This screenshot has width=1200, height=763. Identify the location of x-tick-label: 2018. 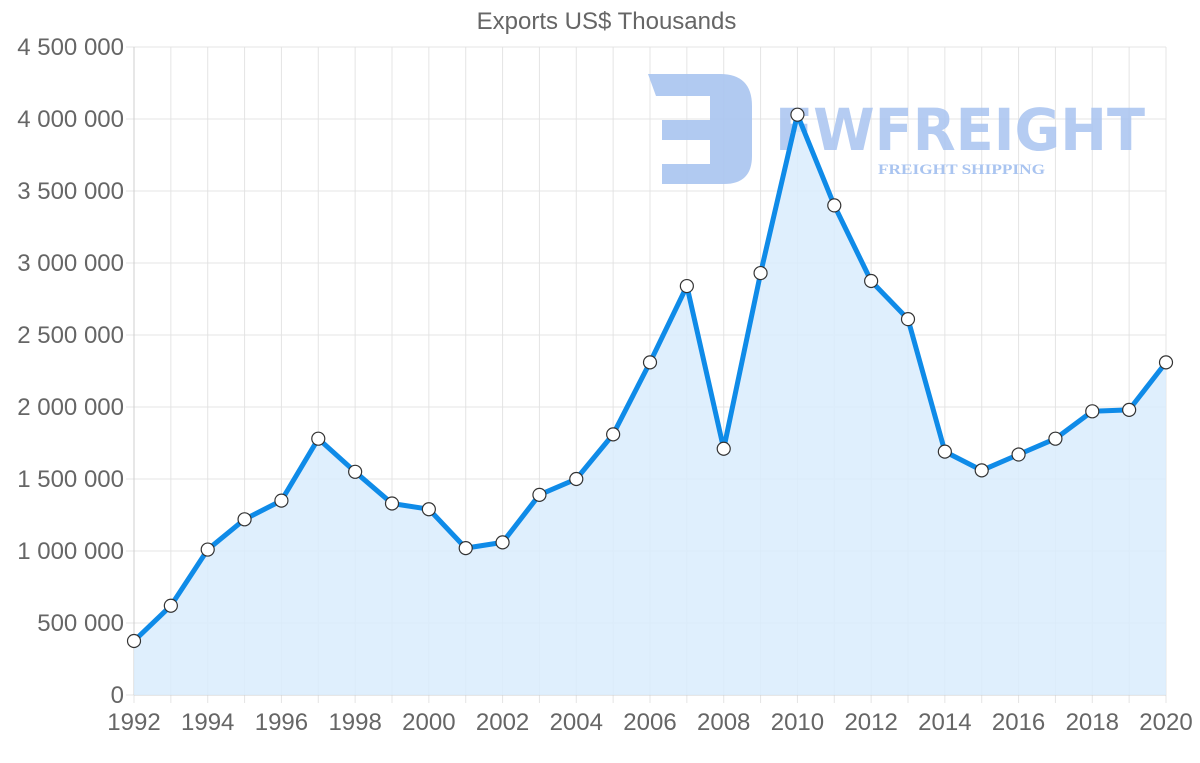
(1092, 722).